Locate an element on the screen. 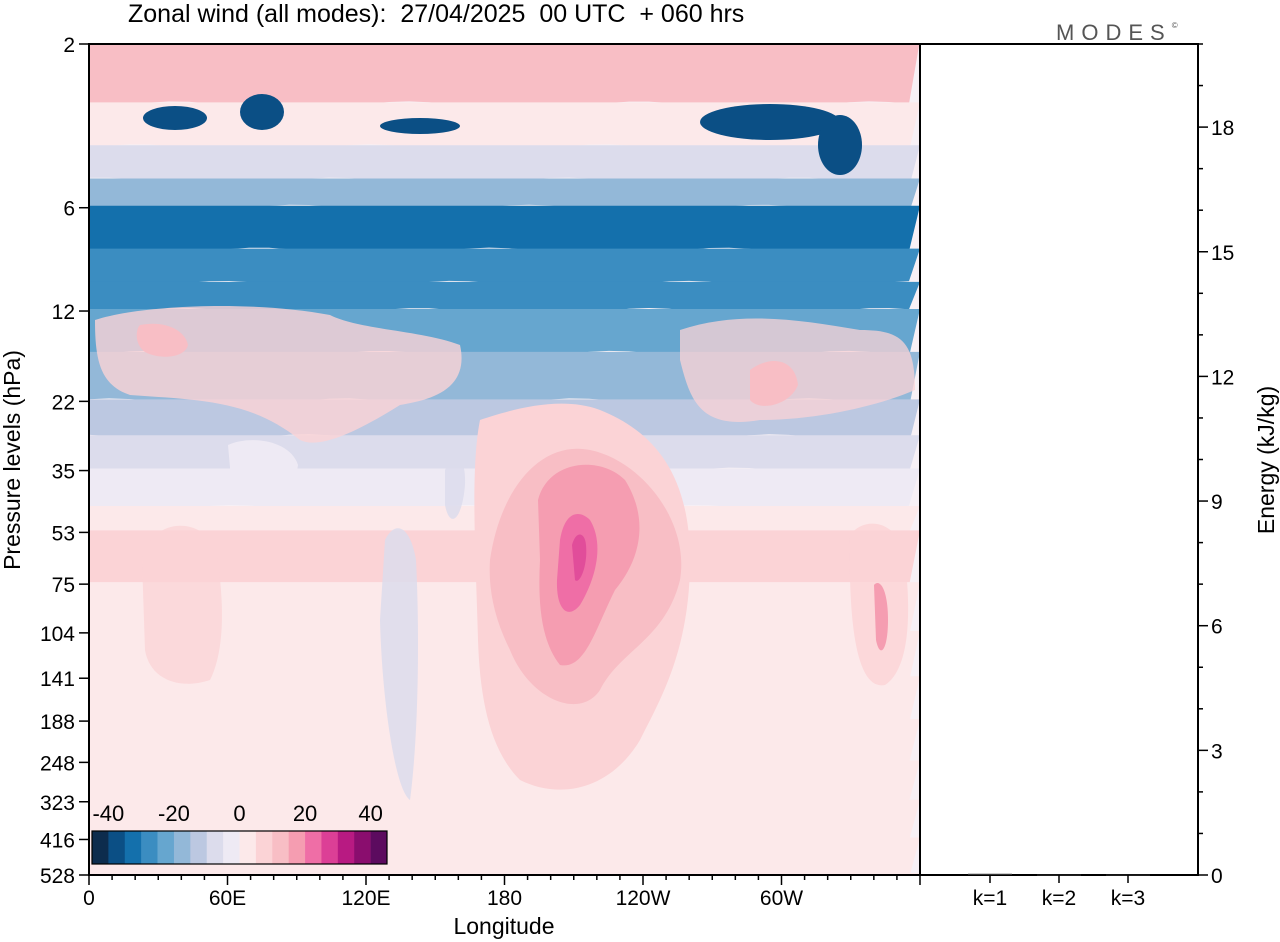  modes-logo: MODES© is located at coordinates (1117, 33).